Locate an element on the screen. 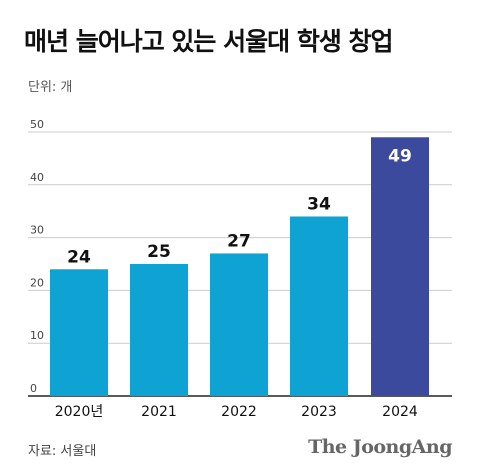 This screenshot has width=480, height=475. y-tick-label: 10 is located at coordinates (37, 335).